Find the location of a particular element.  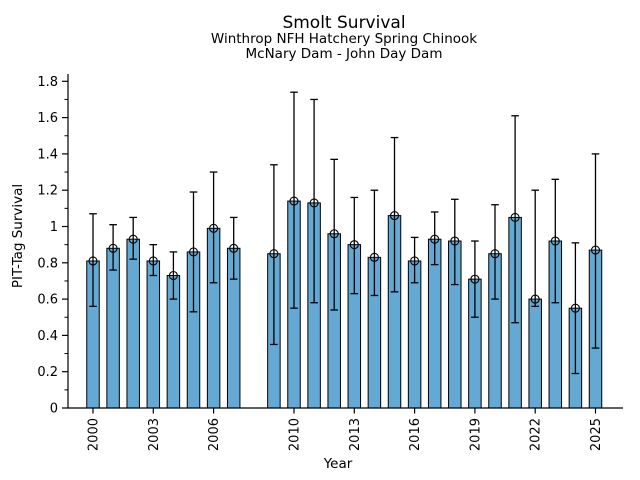

y-tick-label-1.6: 1.6 is located at coordinates (47, 118).